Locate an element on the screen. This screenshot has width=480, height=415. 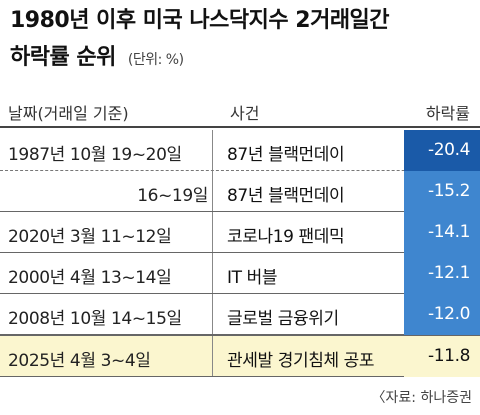
table-row: 2000년 4월 13~14일 IT 버블 -12.1 is located at coordinates (240, 273).